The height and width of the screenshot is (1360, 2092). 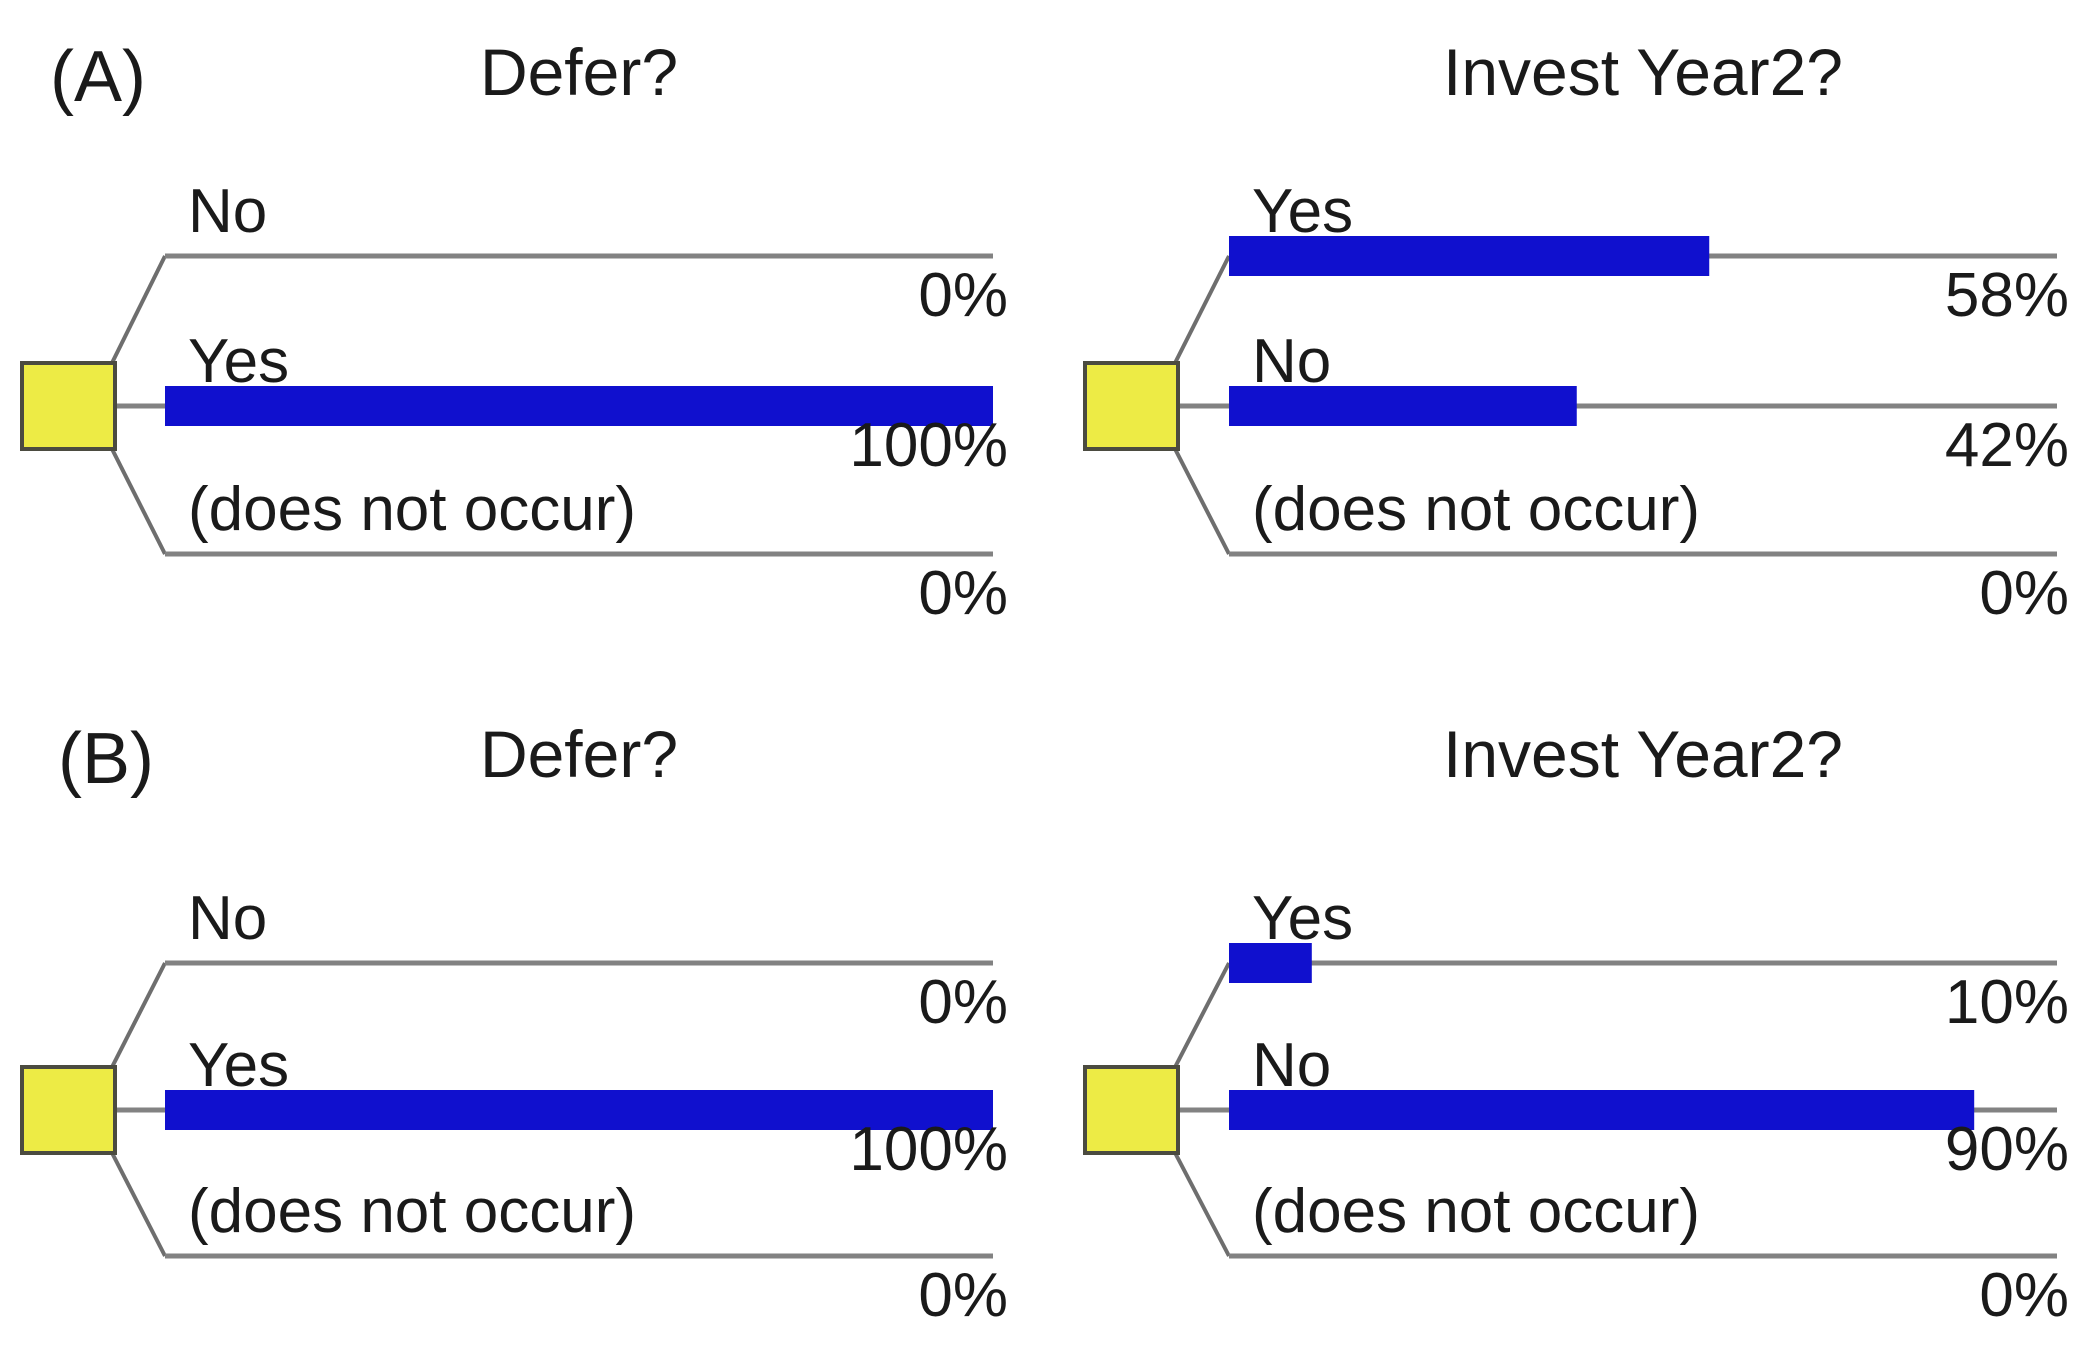 What do you see at coordinates (2006, 1002) in the screenshot?
I see `branch-percent: 10%` at bounding box center [2006, 1002].